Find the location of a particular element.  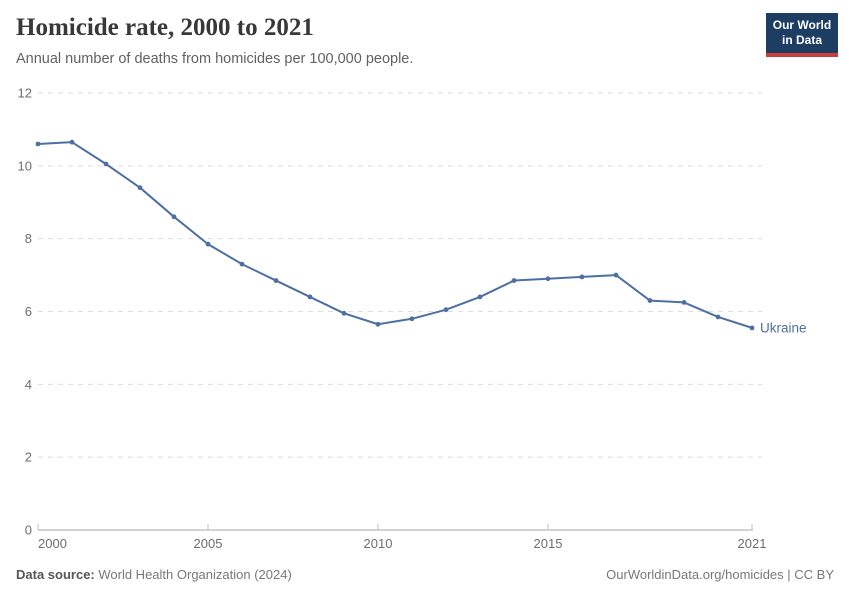

y-axis-tick-label: 6 is located at coordinates (28, 311).